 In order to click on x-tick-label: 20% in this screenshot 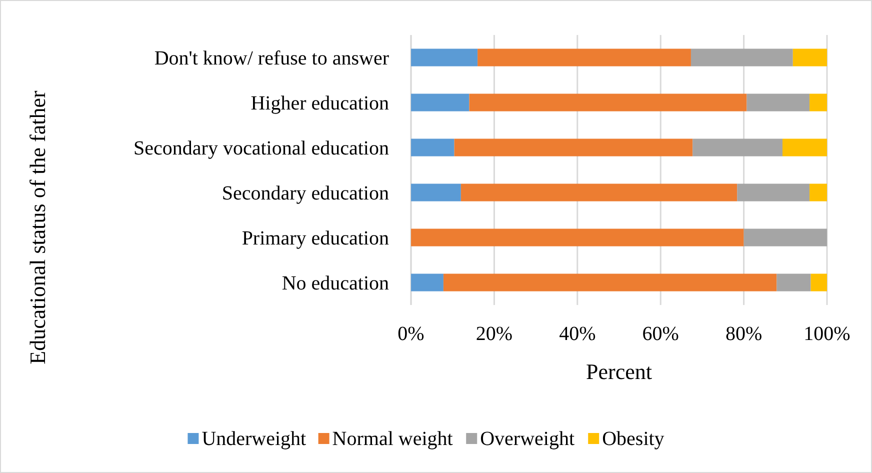, I will do `click(494, 334)`.